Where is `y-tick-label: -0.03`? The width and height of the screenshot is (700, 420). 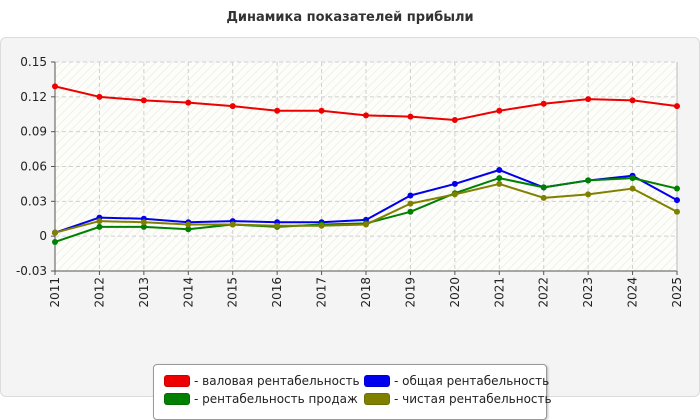
y-tick-label: -0.03 is located at coordinates (31, 271).